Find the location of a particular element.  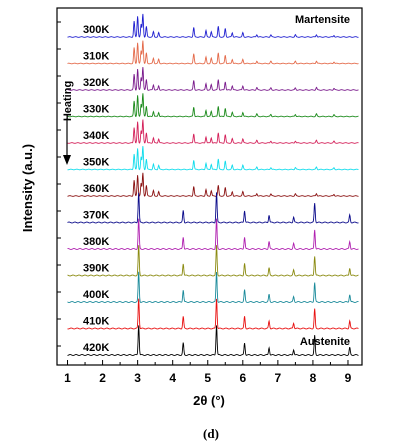

series-label-380K: 380K is located at coordinates (96, 242).